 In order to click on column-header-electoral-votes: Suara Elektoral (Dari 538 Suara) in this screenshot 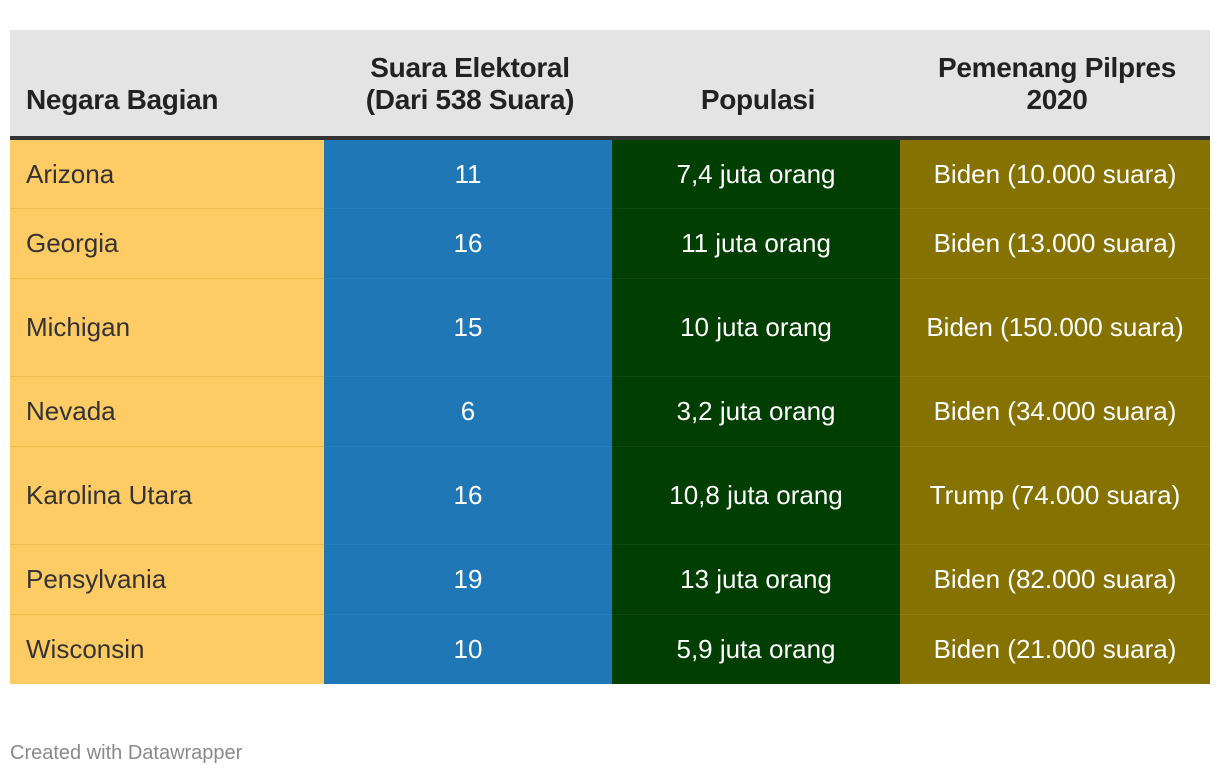, I will do `click(468, 84)`.